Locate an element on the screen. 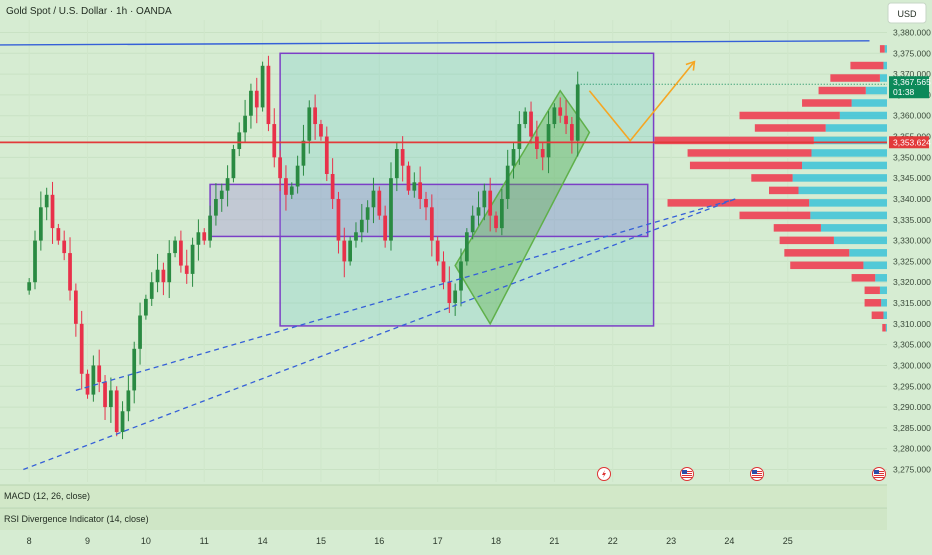 This screenshot has height=555, width=932. countdown-label: 01:38 is located at coordinates (904, 92).